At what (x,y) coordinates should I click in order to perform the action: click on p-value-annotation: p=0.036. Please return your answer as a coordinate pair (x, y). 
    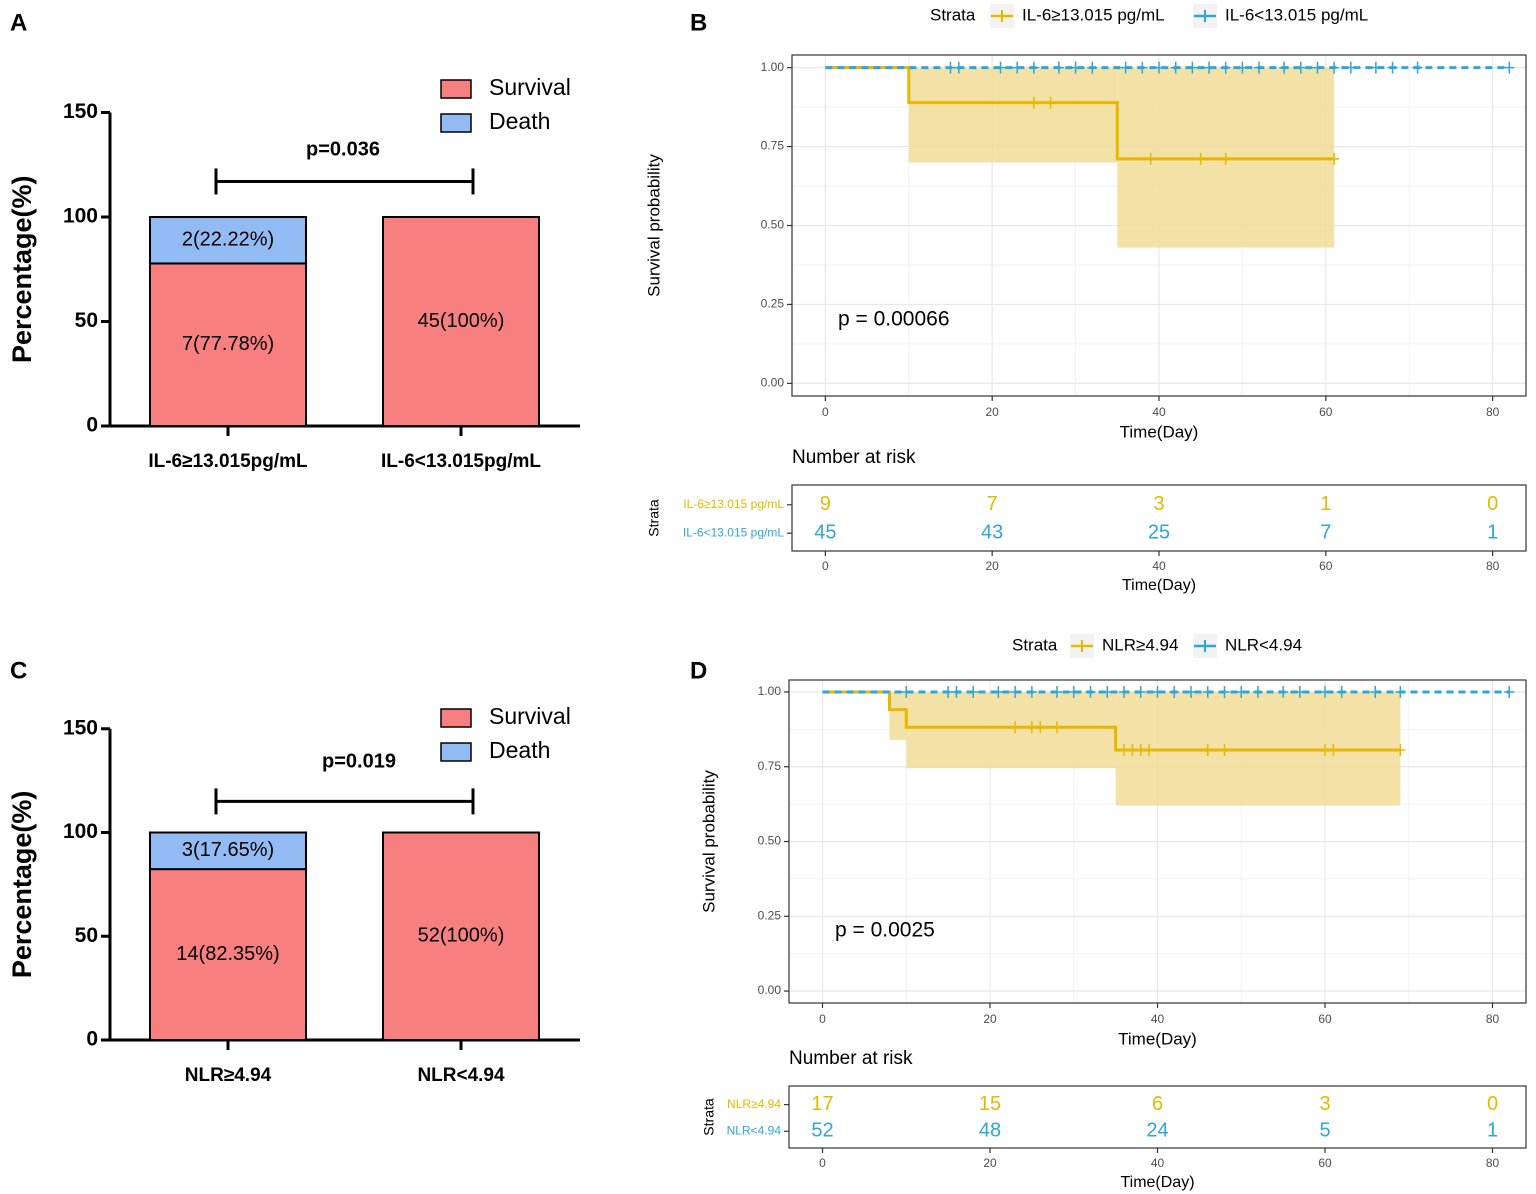
    Looking at the image, I should click on (343, 149).